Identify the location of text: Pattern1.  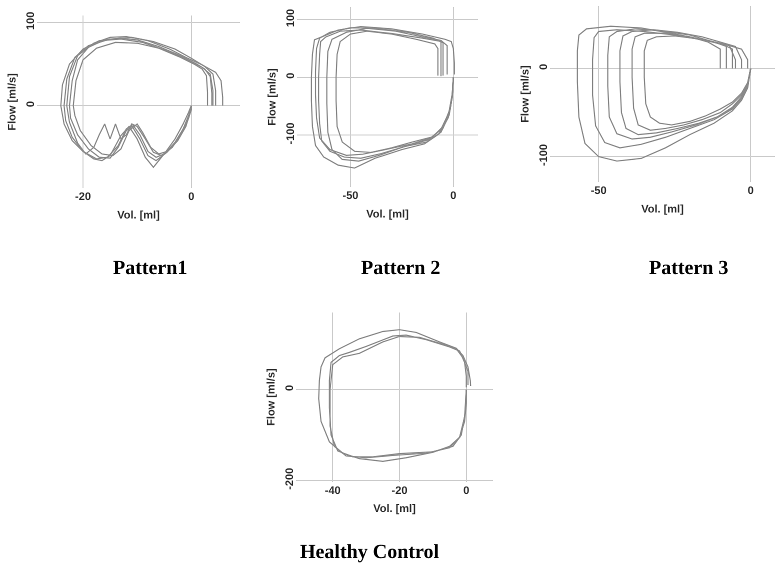
(150, 268).